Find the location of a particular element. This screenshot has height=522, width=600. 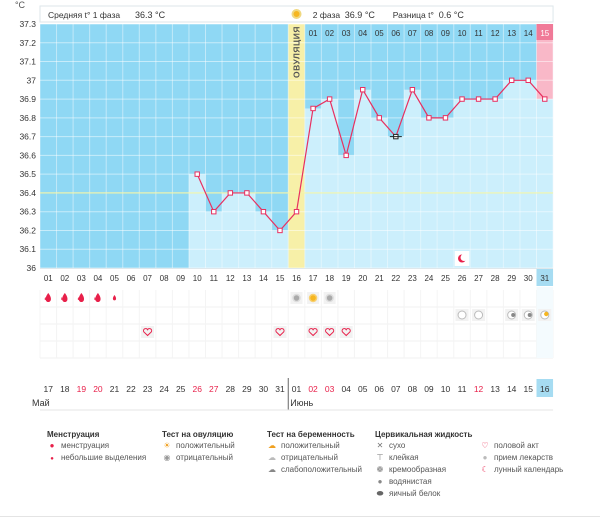

cycle-day-label: 02 is located at coordinates (64, 278).